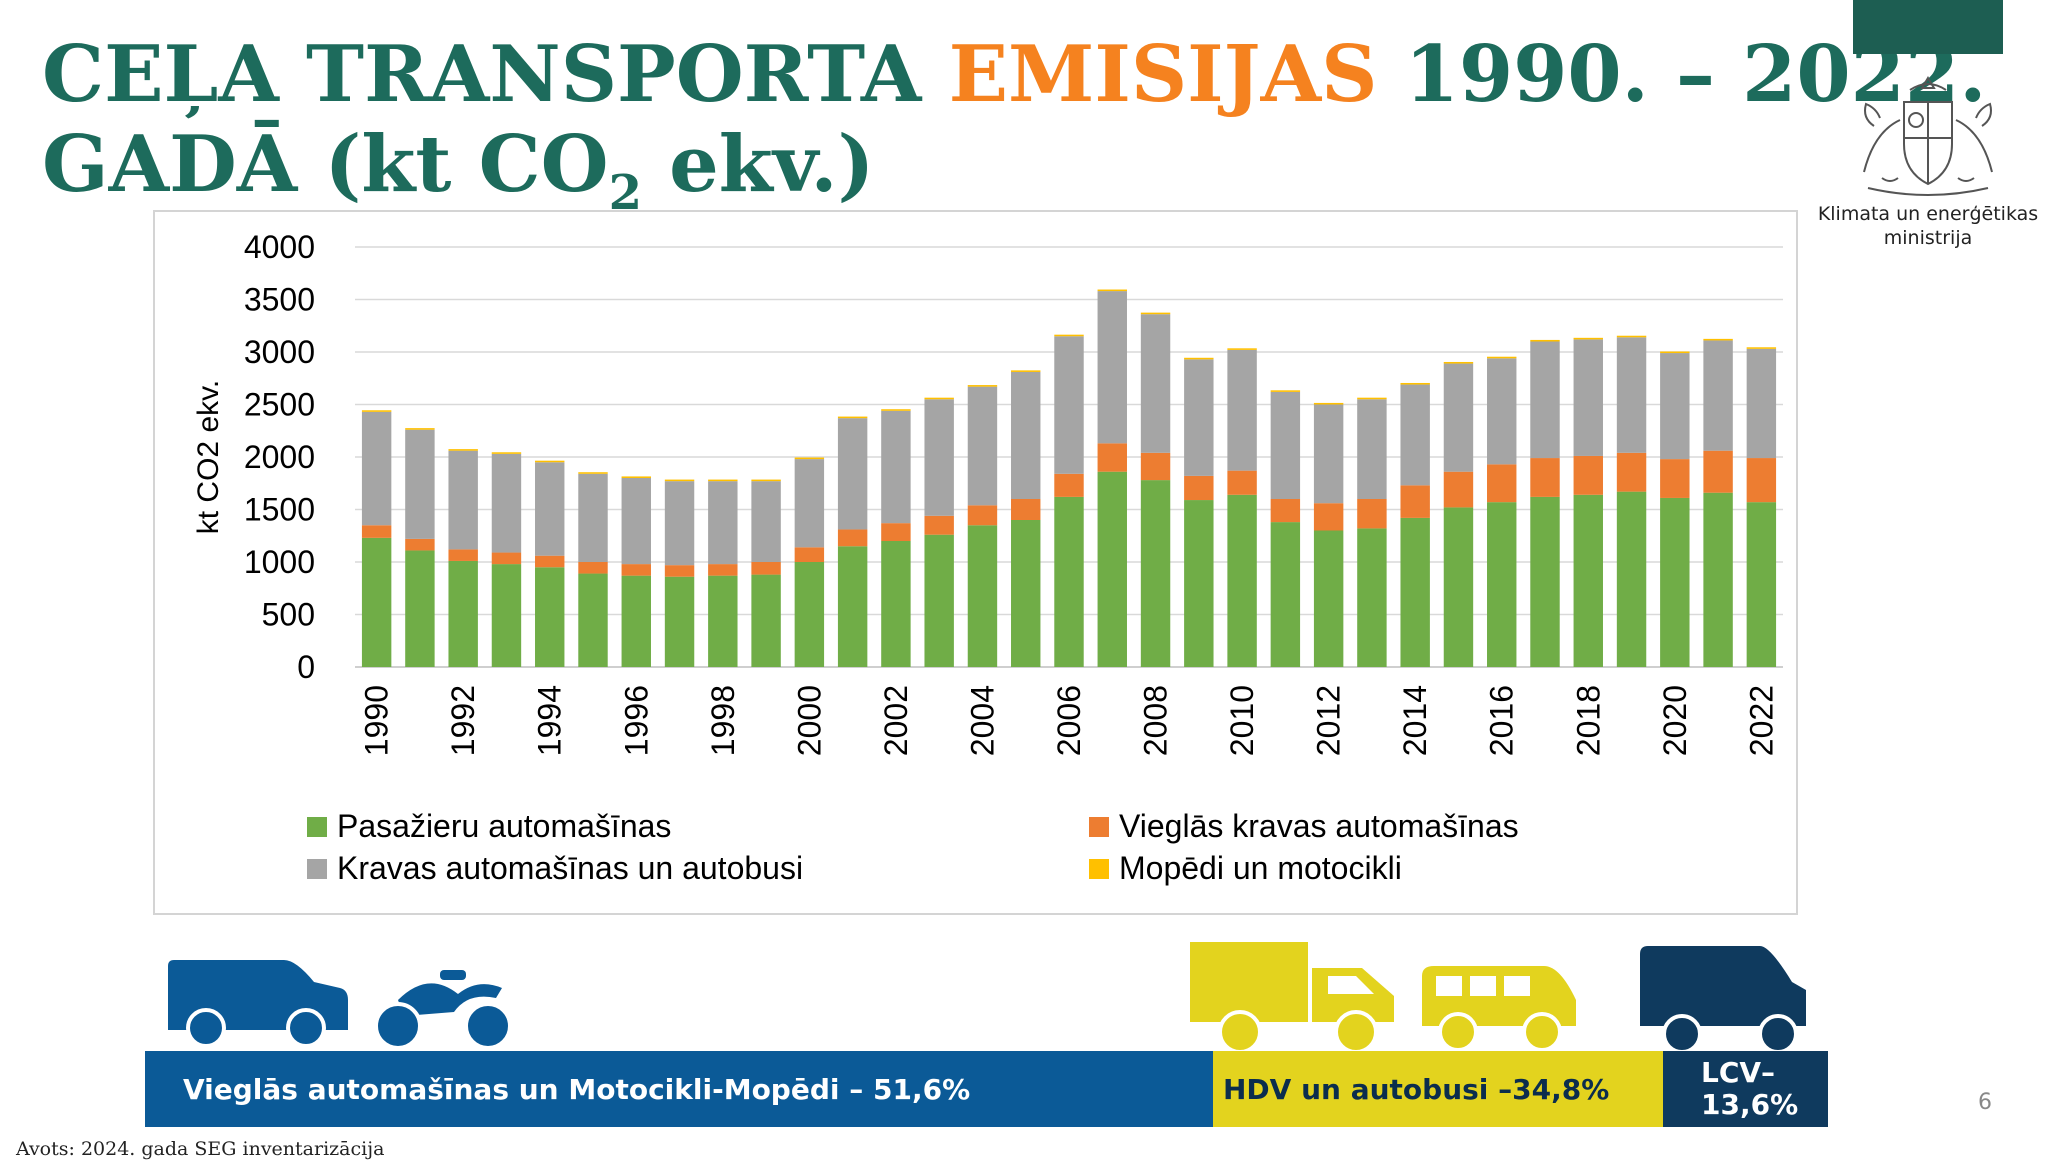  What do you see at coordinates (636, 720) in the screenshot?
I see `x-tick-label: 1996` at bounding box center [636, 720].